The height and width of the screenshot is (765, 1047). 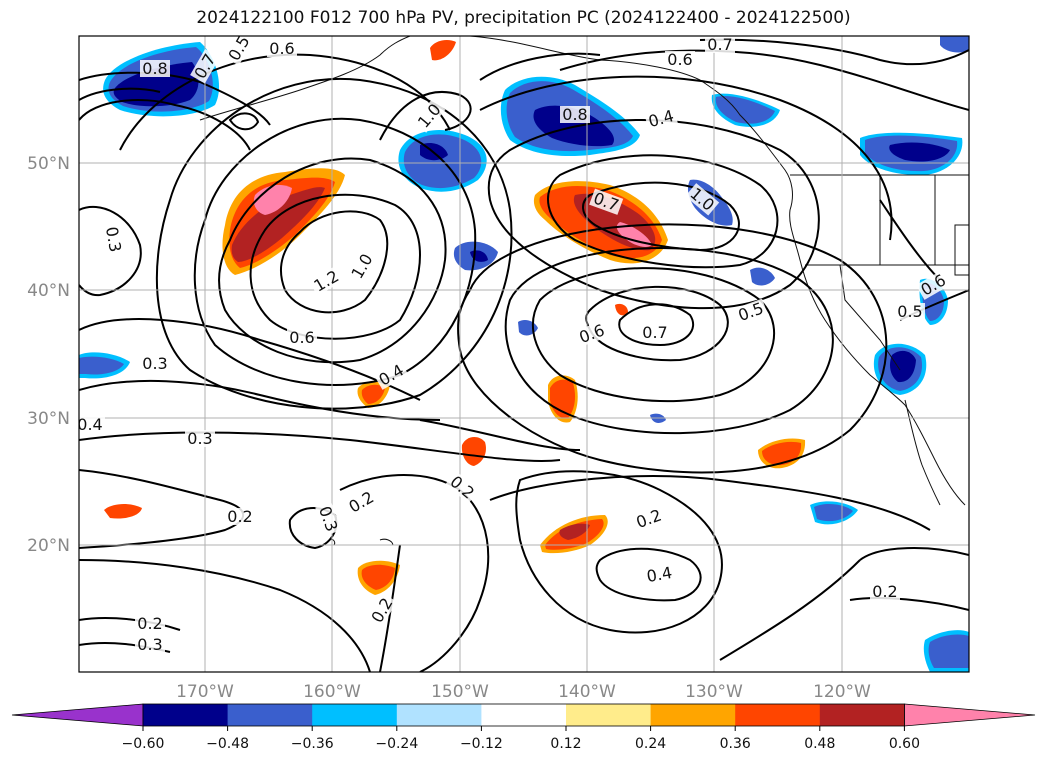 What do you see at coordinates (48, 546) in the screenshot?
I see `lat-label-20n: 20°N` at bounding box center [48, 546].